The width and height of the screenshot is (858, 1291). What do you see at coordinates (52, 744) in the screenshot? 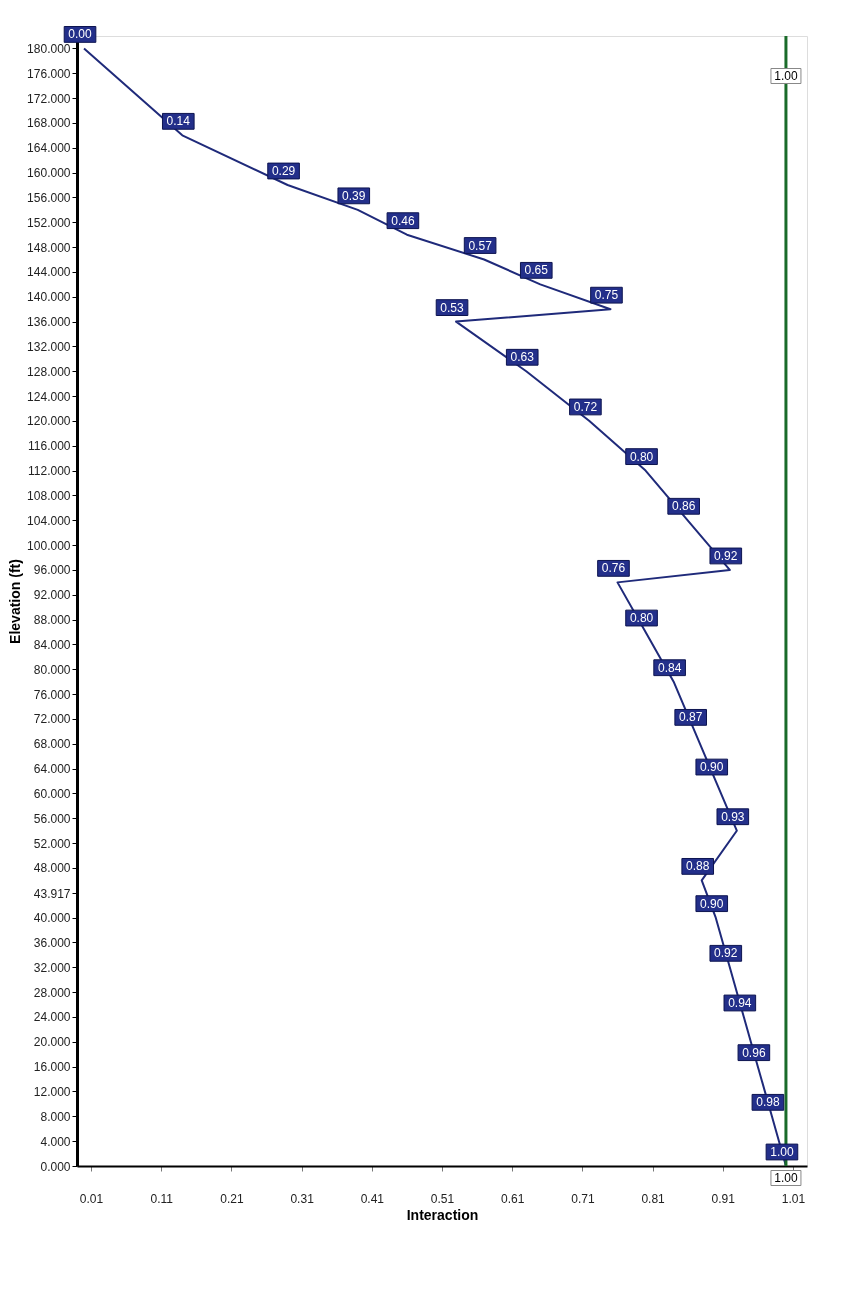
I see `y-tick-label: 68.000` at bounding box center [52, 744].